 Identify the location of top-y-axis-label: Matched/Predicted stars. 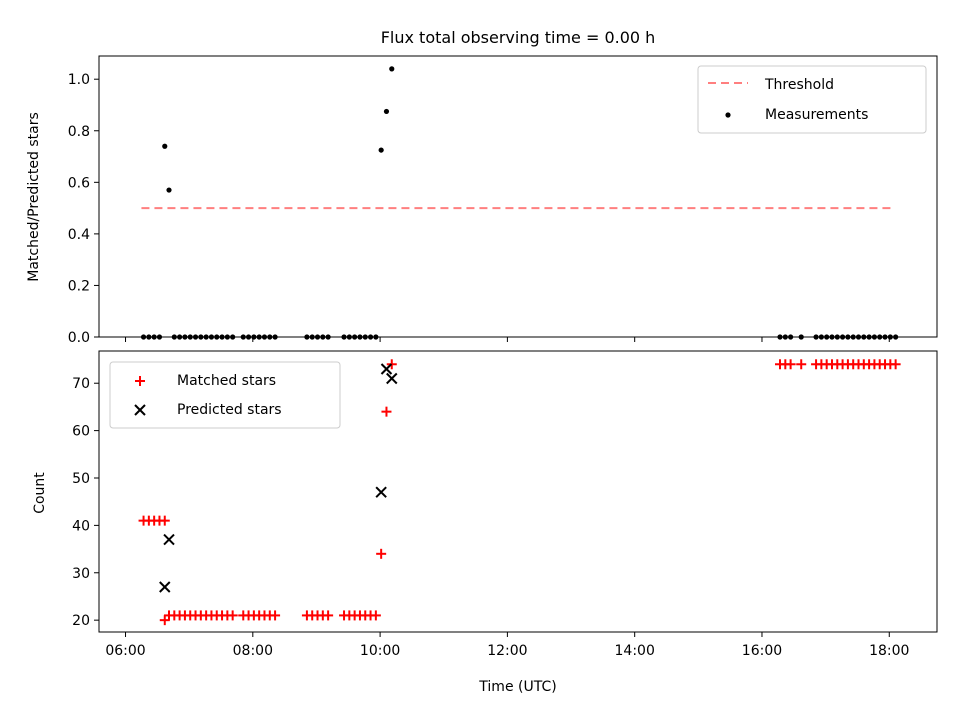
(34, 197).